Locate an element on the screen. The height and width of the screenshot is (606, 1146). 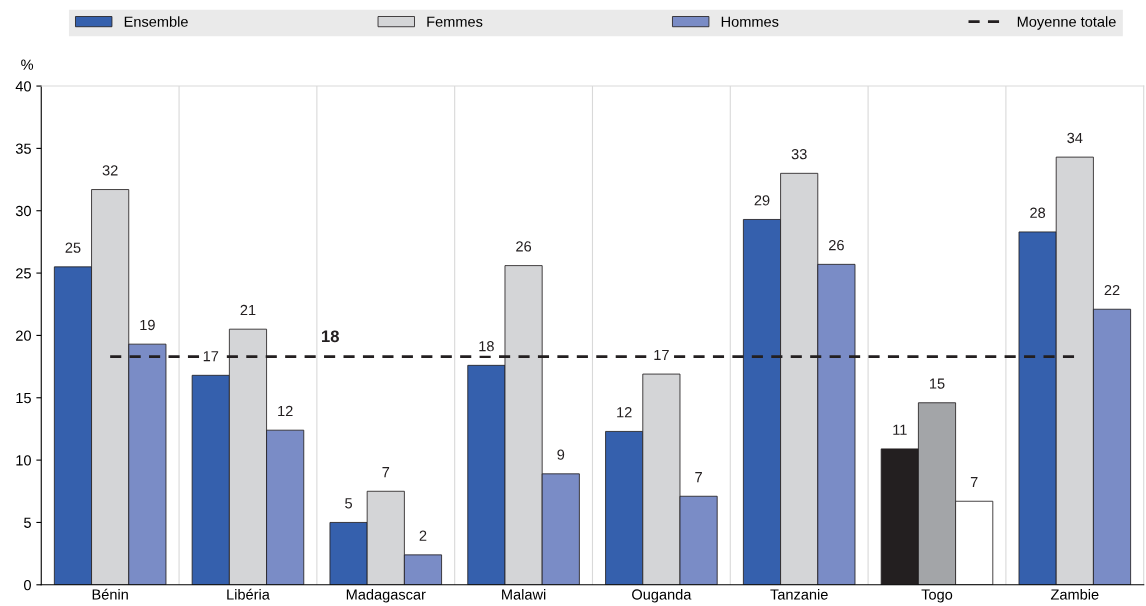
y-tick-label: 30 is located at coordinates (23, 211).